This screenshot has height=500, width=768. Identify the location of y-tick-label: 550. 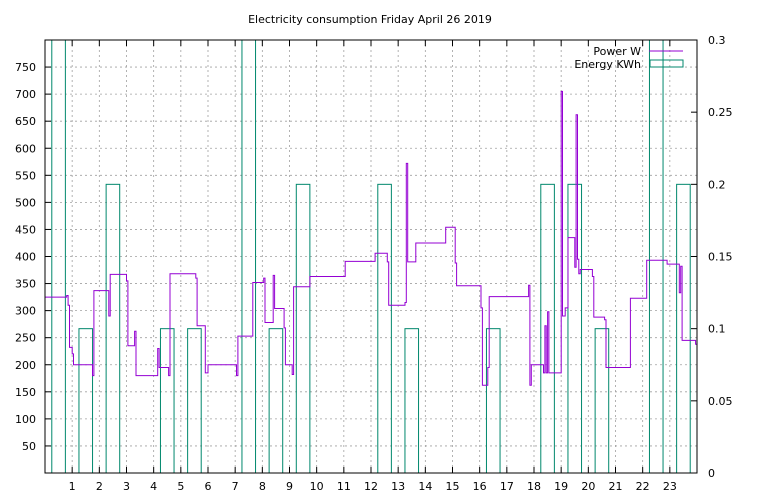
(25, 175).